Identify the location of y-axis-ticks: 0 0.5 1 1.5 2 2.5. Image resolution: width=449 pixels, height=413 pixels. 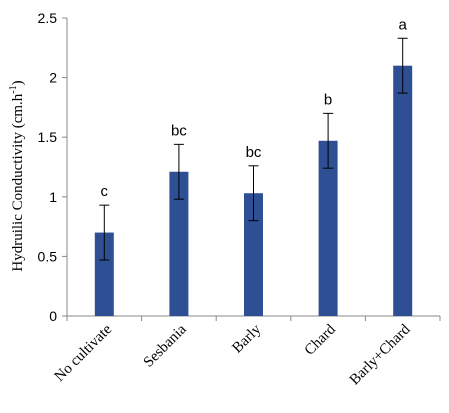
(52, 167).